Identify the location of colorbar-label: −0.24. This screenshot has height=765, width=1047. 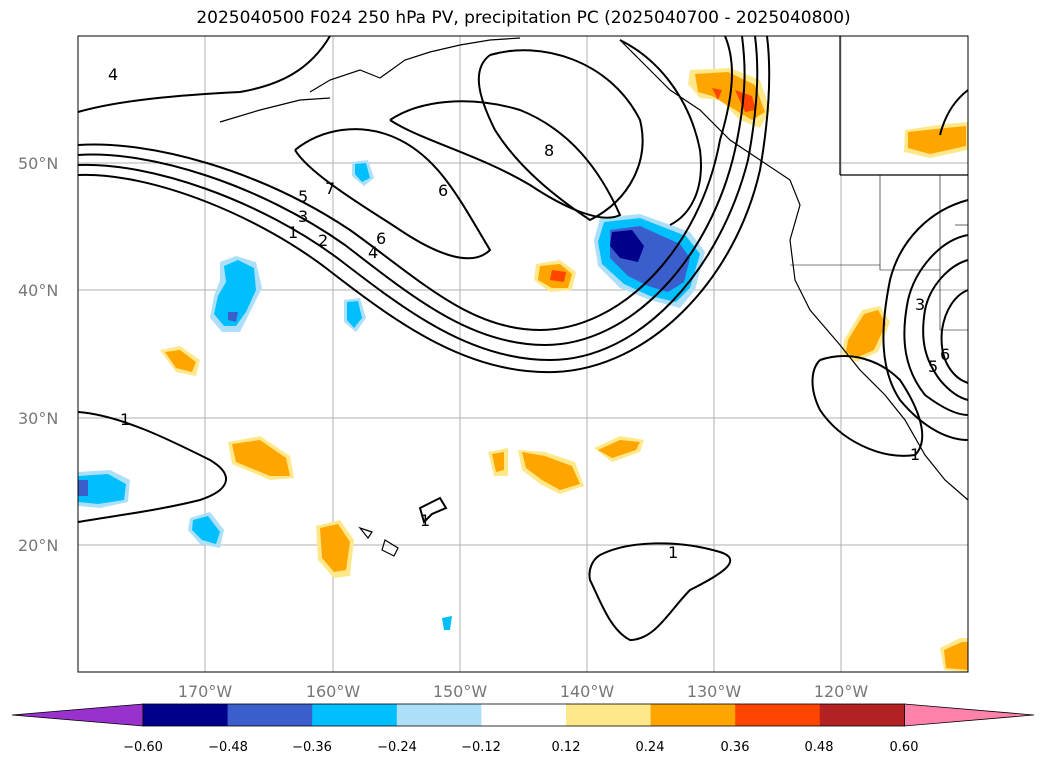
(397, 747).